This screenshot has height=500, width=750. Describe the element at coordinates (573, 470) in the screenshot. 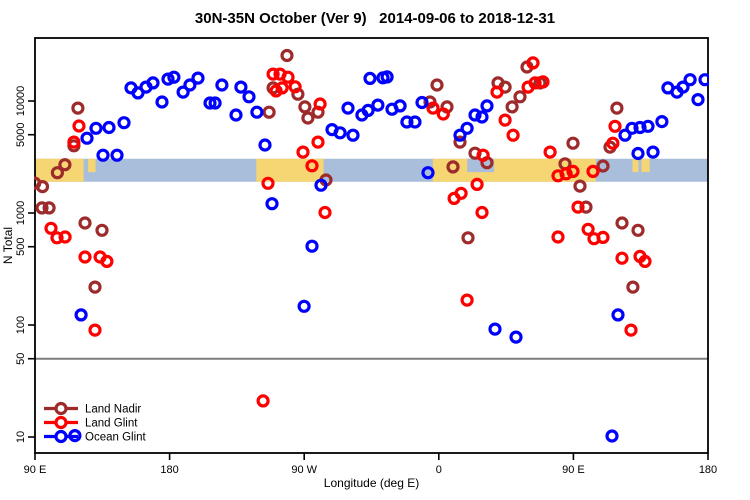

I see `x-tick-label: 90 E` at that location.